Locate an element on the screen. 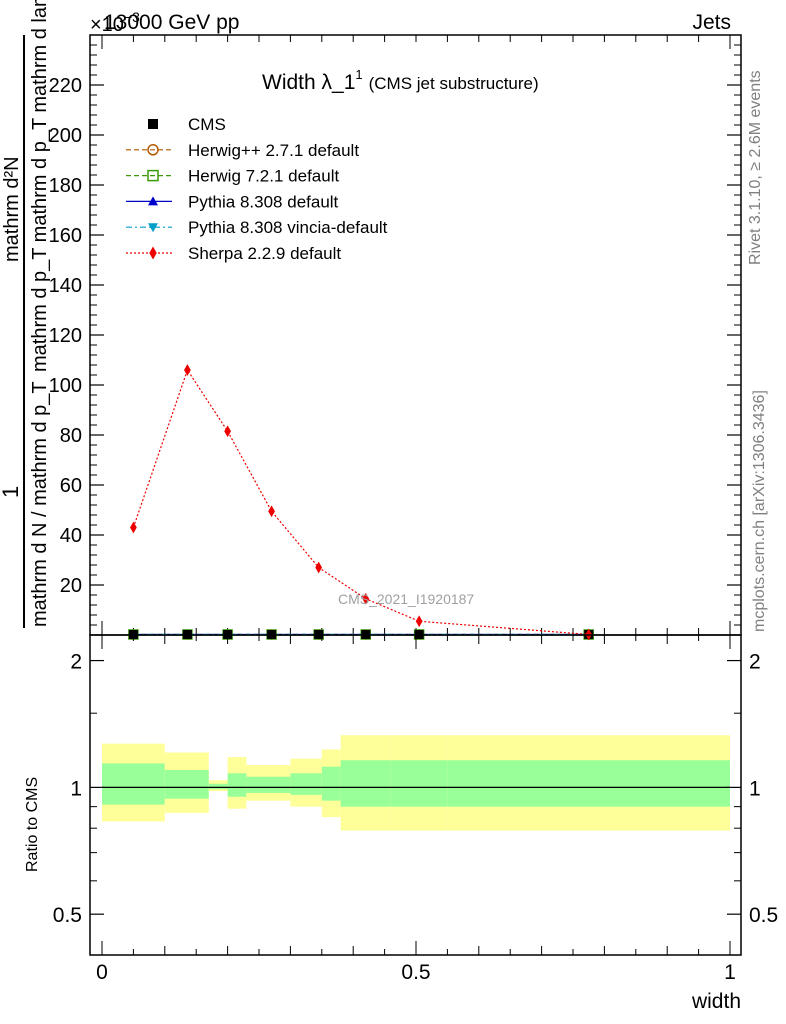 Image resolution: width=786 pixels, height=1024 pixels. legend-label: Pythia 8.308 default is located at coordinates (263, 201).